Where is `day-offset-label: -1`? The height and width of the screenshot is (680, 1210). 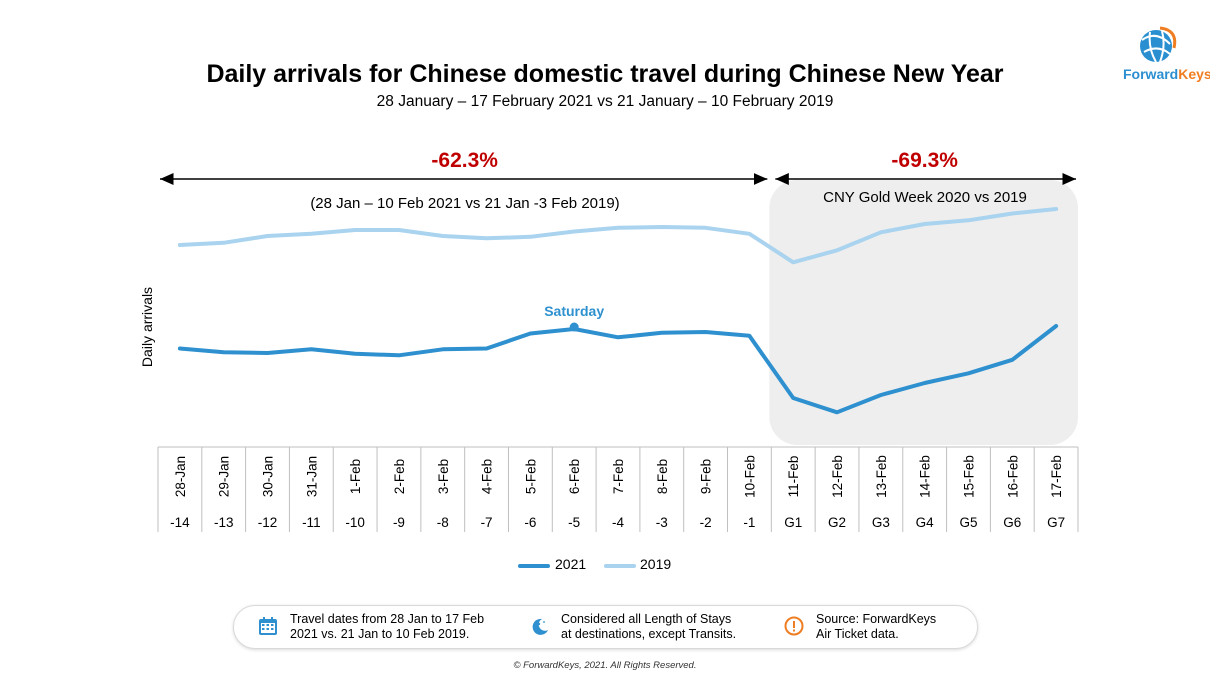 day-offset-label: -1 is located at coordinates (749, 522).